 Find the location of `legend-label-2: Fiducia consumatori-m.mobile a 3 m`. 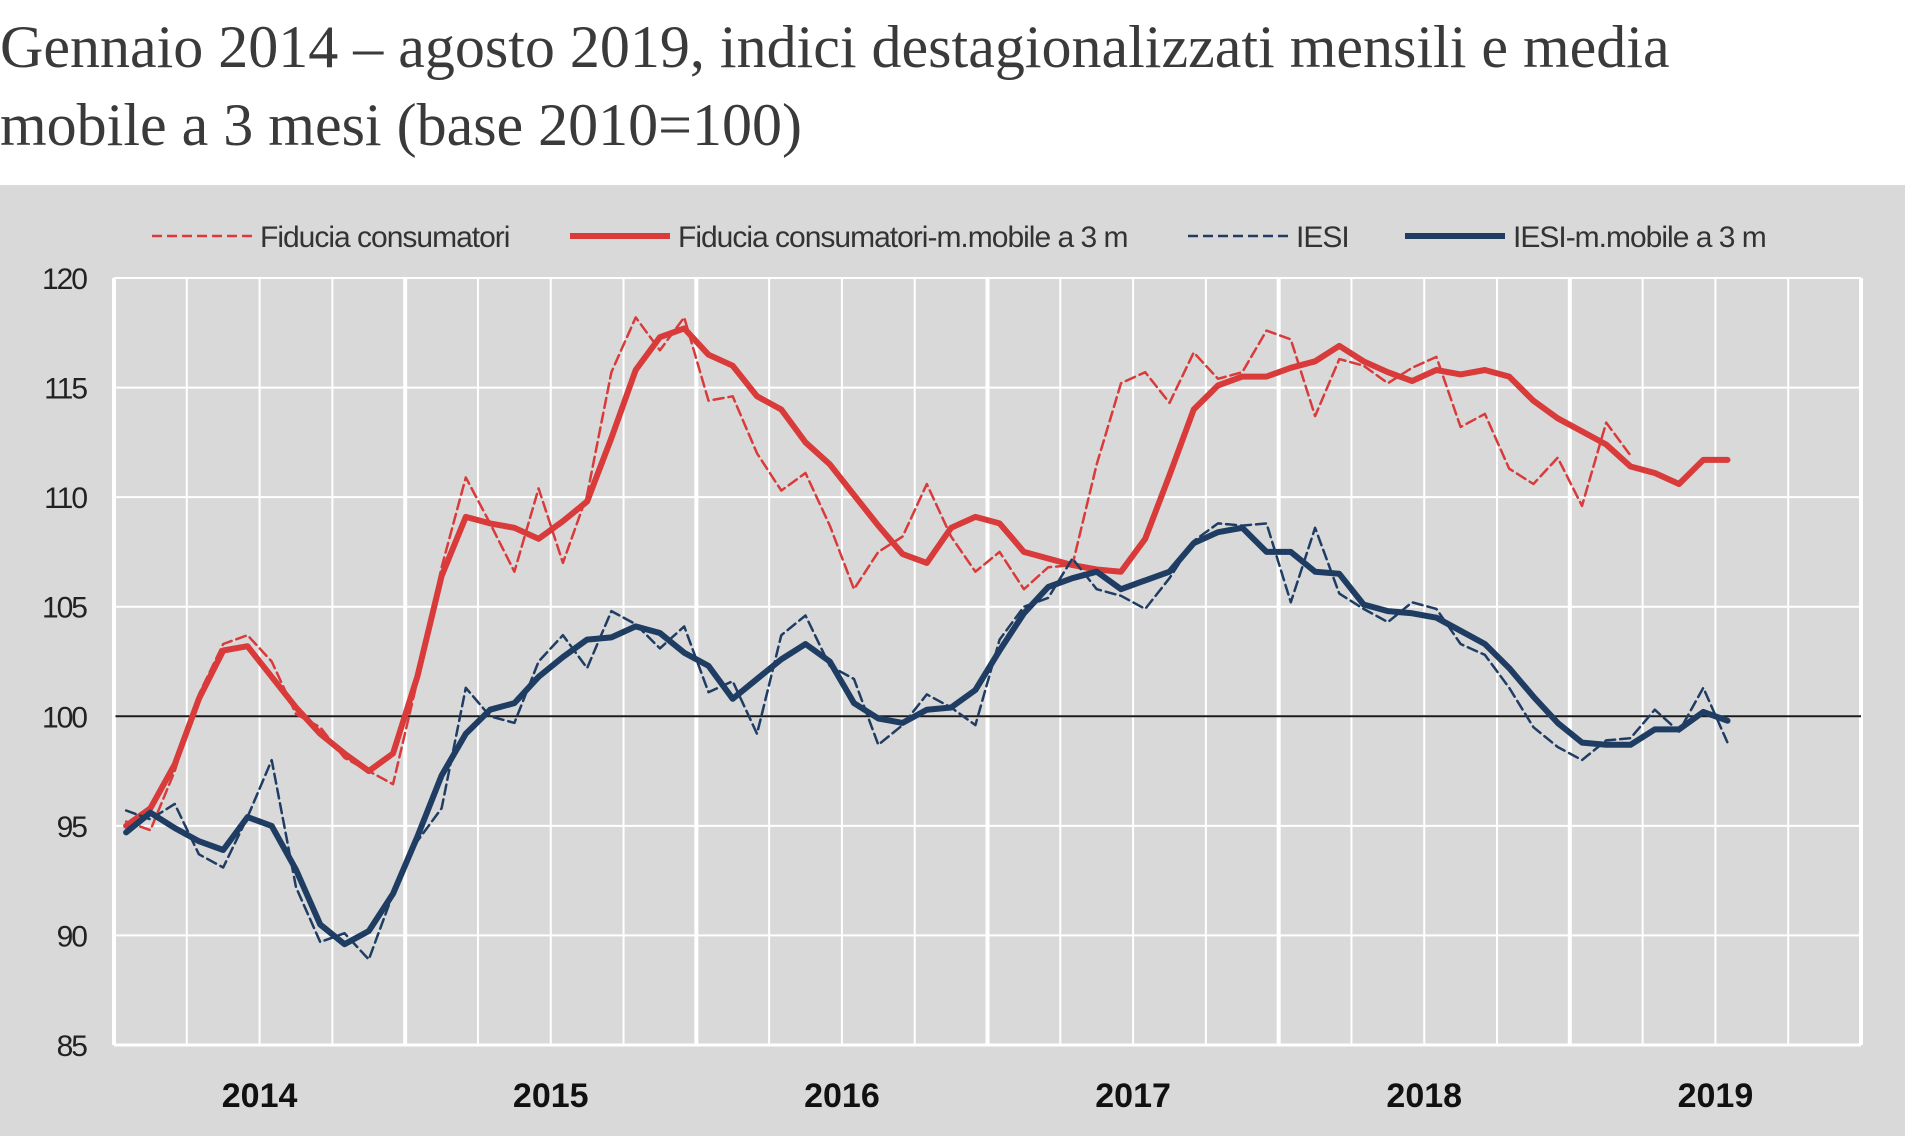

legend-label-2: Fiducia consumatori-m.mobile a 3 m is located at coordinates (903, 237).